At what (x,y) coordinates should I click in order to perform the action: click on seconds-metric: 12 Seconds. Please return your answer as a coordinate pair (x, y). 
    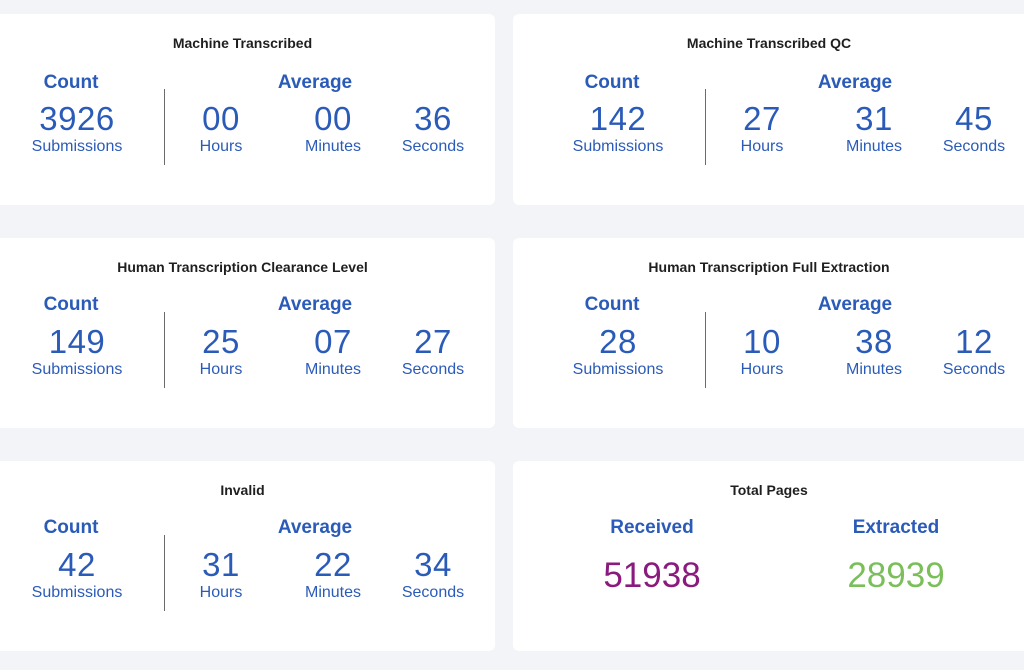
    Looking at the image, I should click on (966, 352).